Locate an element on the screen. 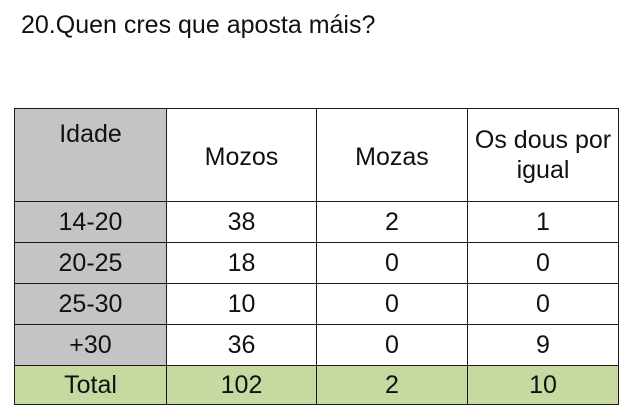 The image size is (631, 417). row-label: 25-30 is located at coordinates (90, 304).